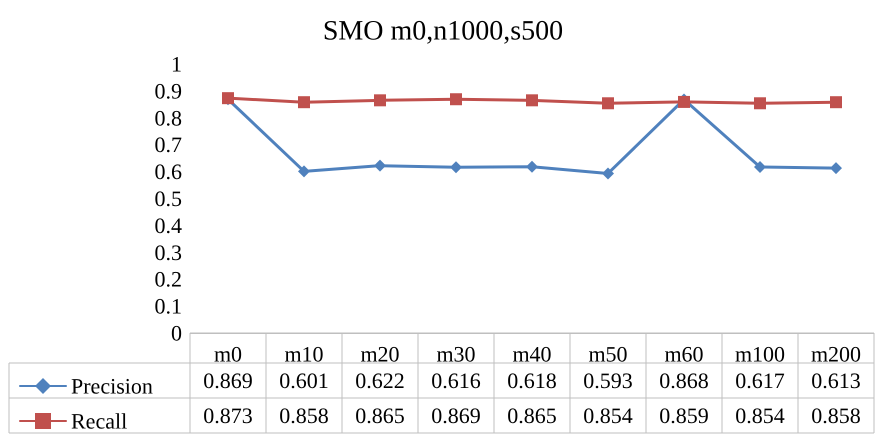  I want to click on y-tick-label: 0.3, so click(168, 252).